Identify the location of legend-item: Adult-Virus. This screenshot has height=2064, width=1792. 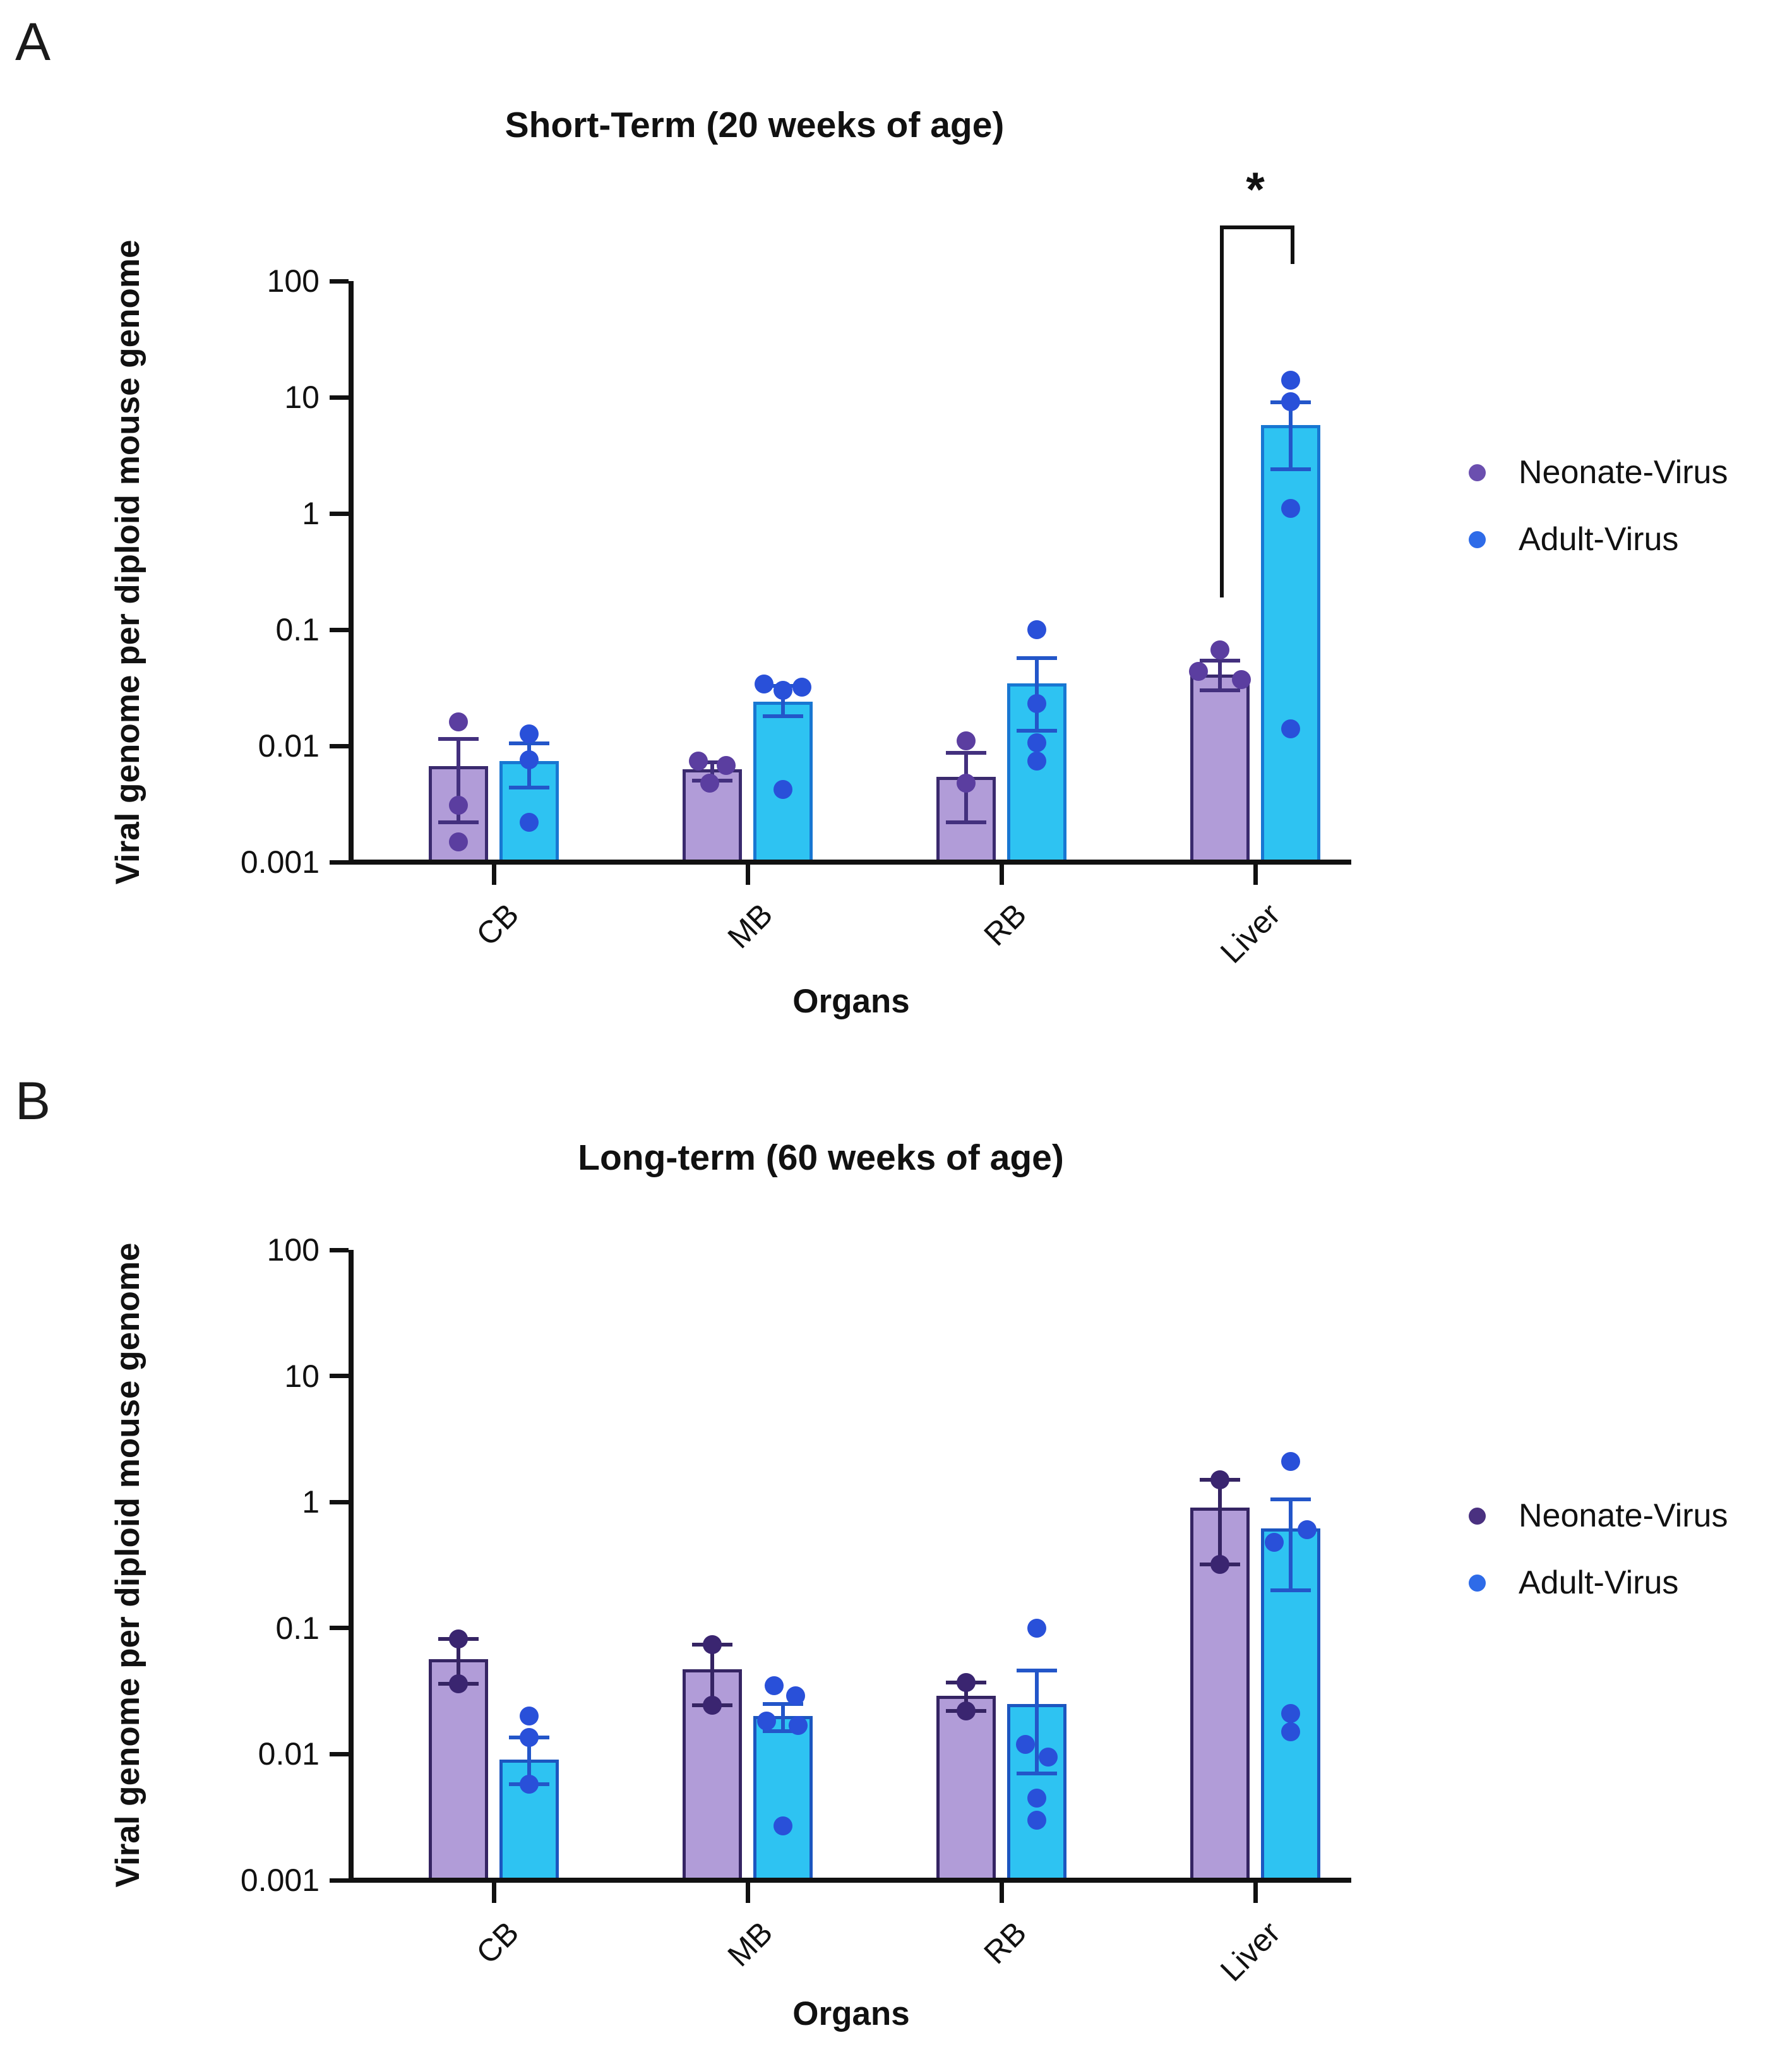
(1598, 1583).